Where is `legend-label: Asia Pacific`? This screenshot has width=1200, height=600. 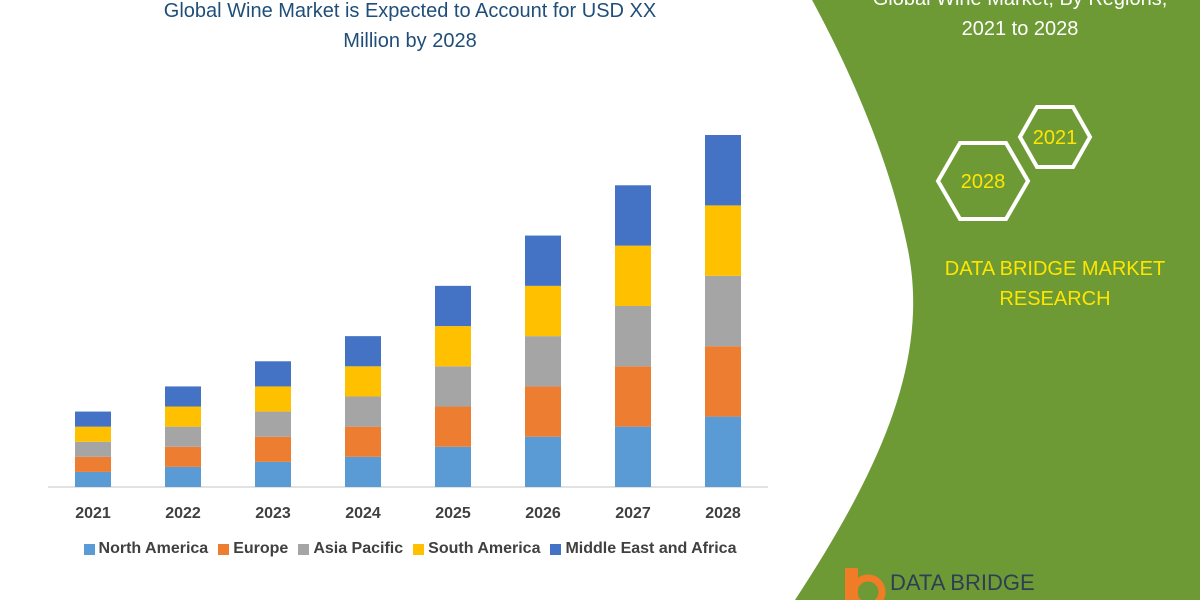 legend-label: Asia Pacific is located at coordinates (358, 548).